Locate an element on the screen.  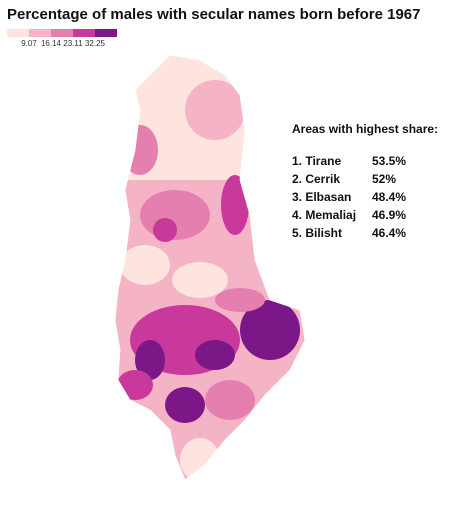
area-name: 5. Bilisht is located at coordinates (317, 233).